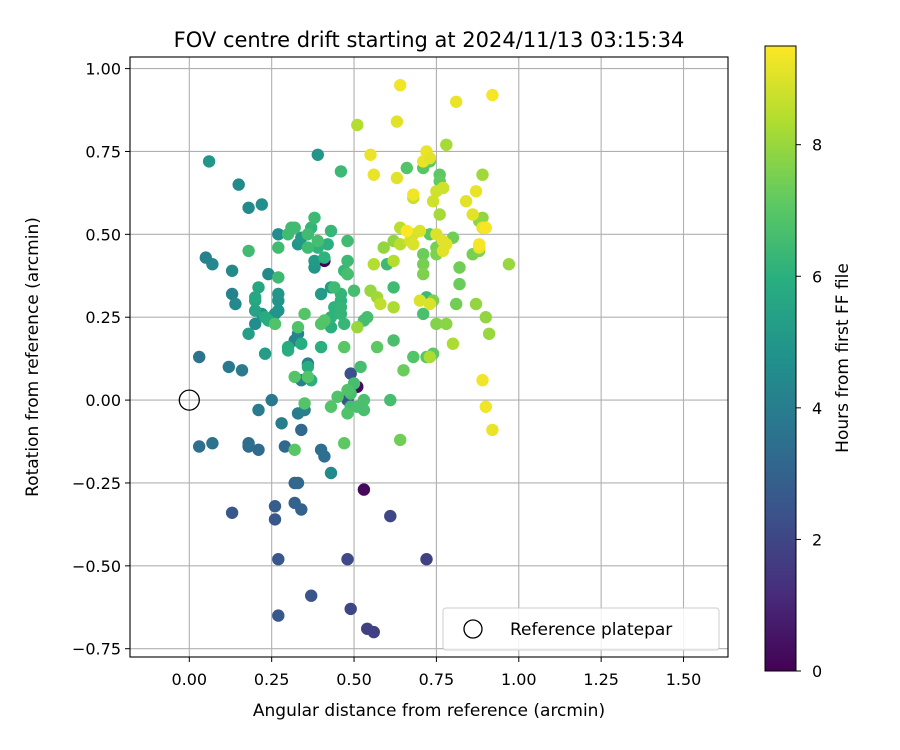 Image resolution: width=900 pixels, height=750 pixels. Describe the element at coordinates (103, 69) in the screenshot. I see `y-tick-label: 1.00` at that location.